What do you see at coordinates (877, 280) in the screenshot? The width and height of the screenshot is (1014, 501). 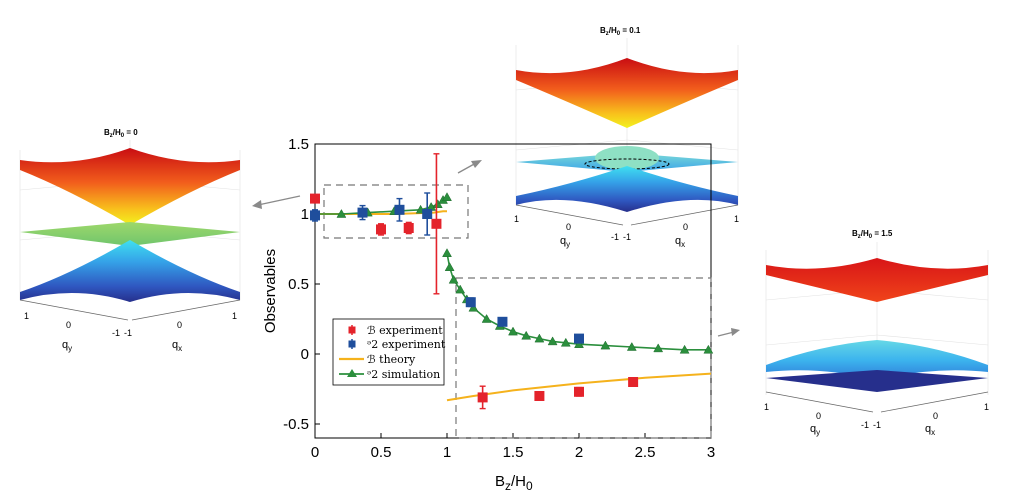 I see `inset-right-upper-band` at bounding box center [877, 280].